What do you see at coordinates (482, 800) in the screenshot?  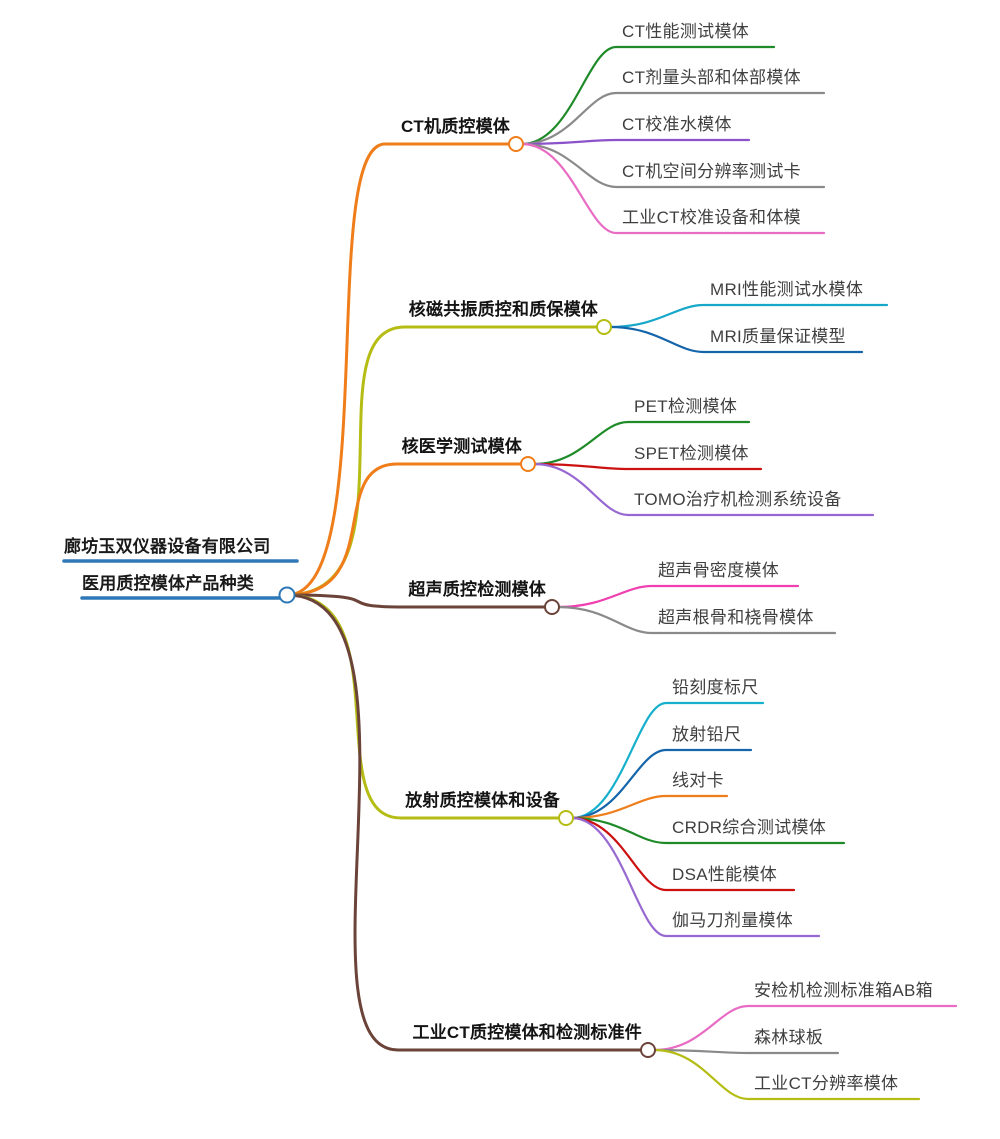 I see `branch-label-5: 放射质控模体和设备` at bounding box center [482, 800].